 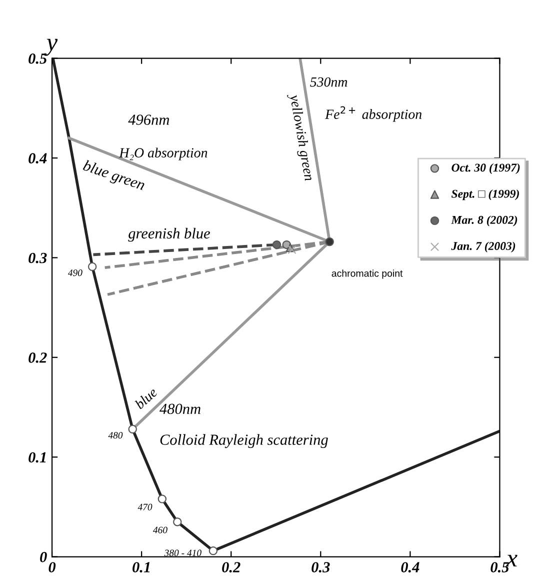 What do you see at coordinates (37, 357) in the screenshot?
I see `y-tick-label: 0.2` at bounding box center [37, 357].